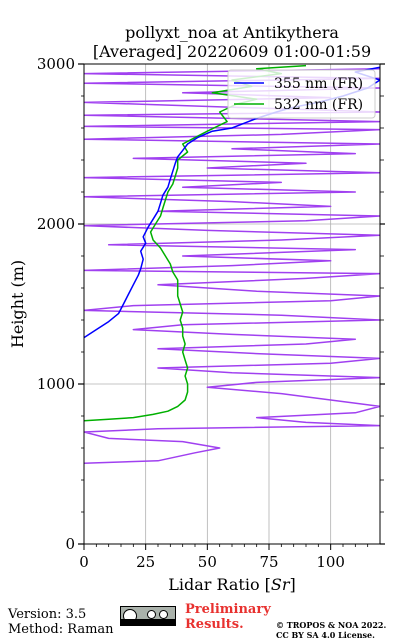  Describe the element at coordinates (151, 614) in the screenshot. I see `by-attribution-icon` at that location.